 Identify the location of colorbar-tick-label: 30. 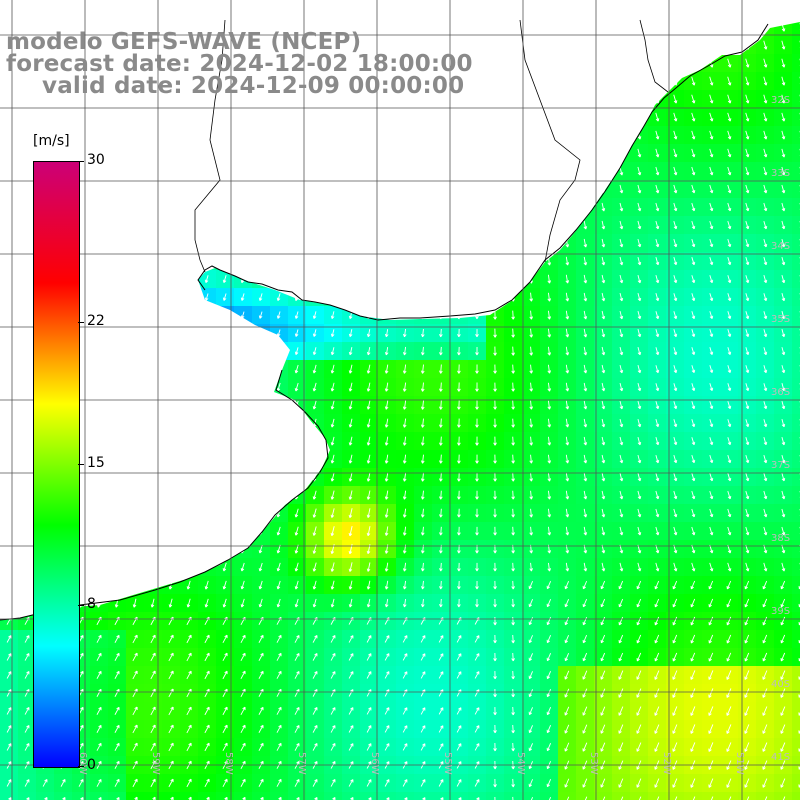
(96, 160).